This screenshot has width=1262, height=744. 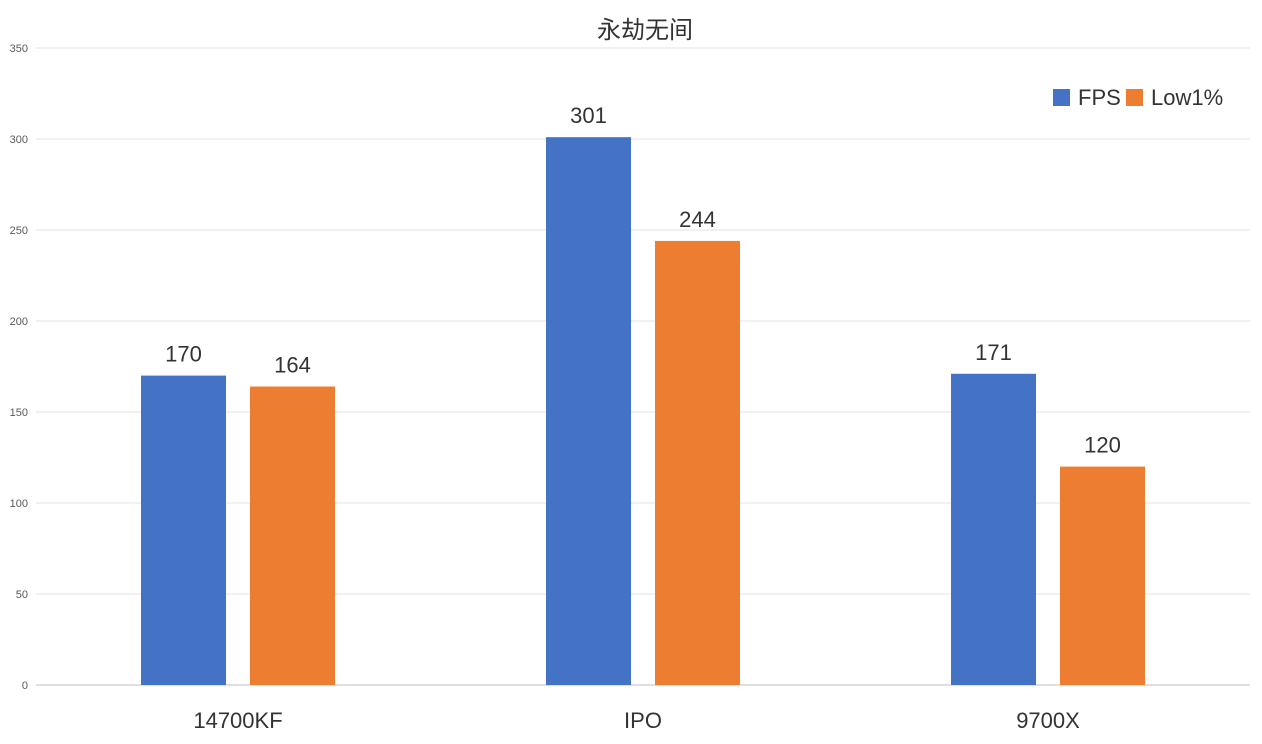 What do you see at coordinates (993, 352) in the screenshot?
I see `data-label: 171` at bounding box center [993, 352].